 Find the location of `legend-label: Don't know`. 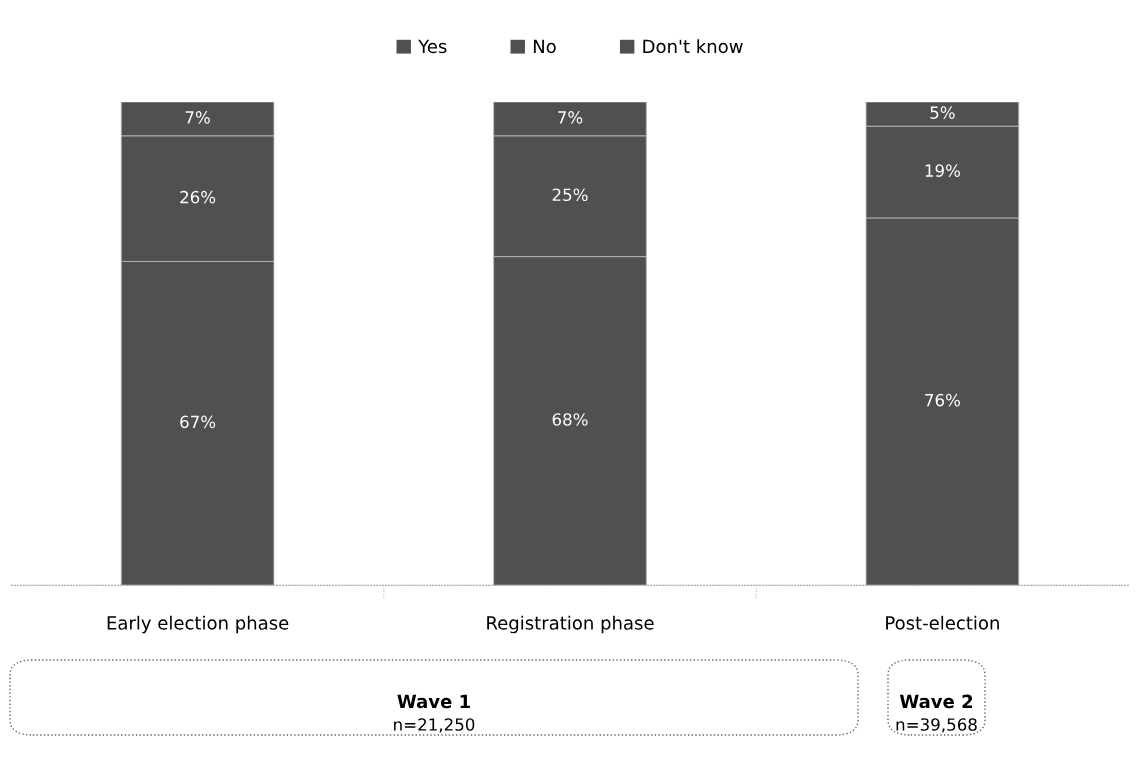

legend-label: Don't know is located at coordinates (693, 46).